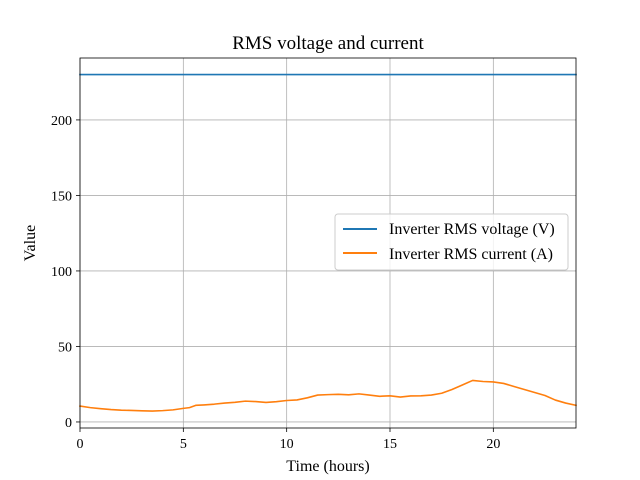  I want to click on y-tick-label: 0, so click(68, 423).